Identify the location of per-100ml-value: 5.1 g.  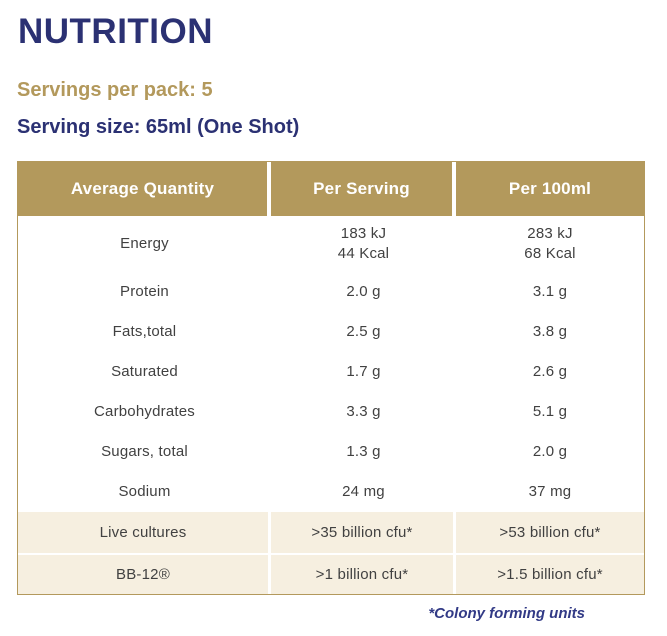
(550, 412).